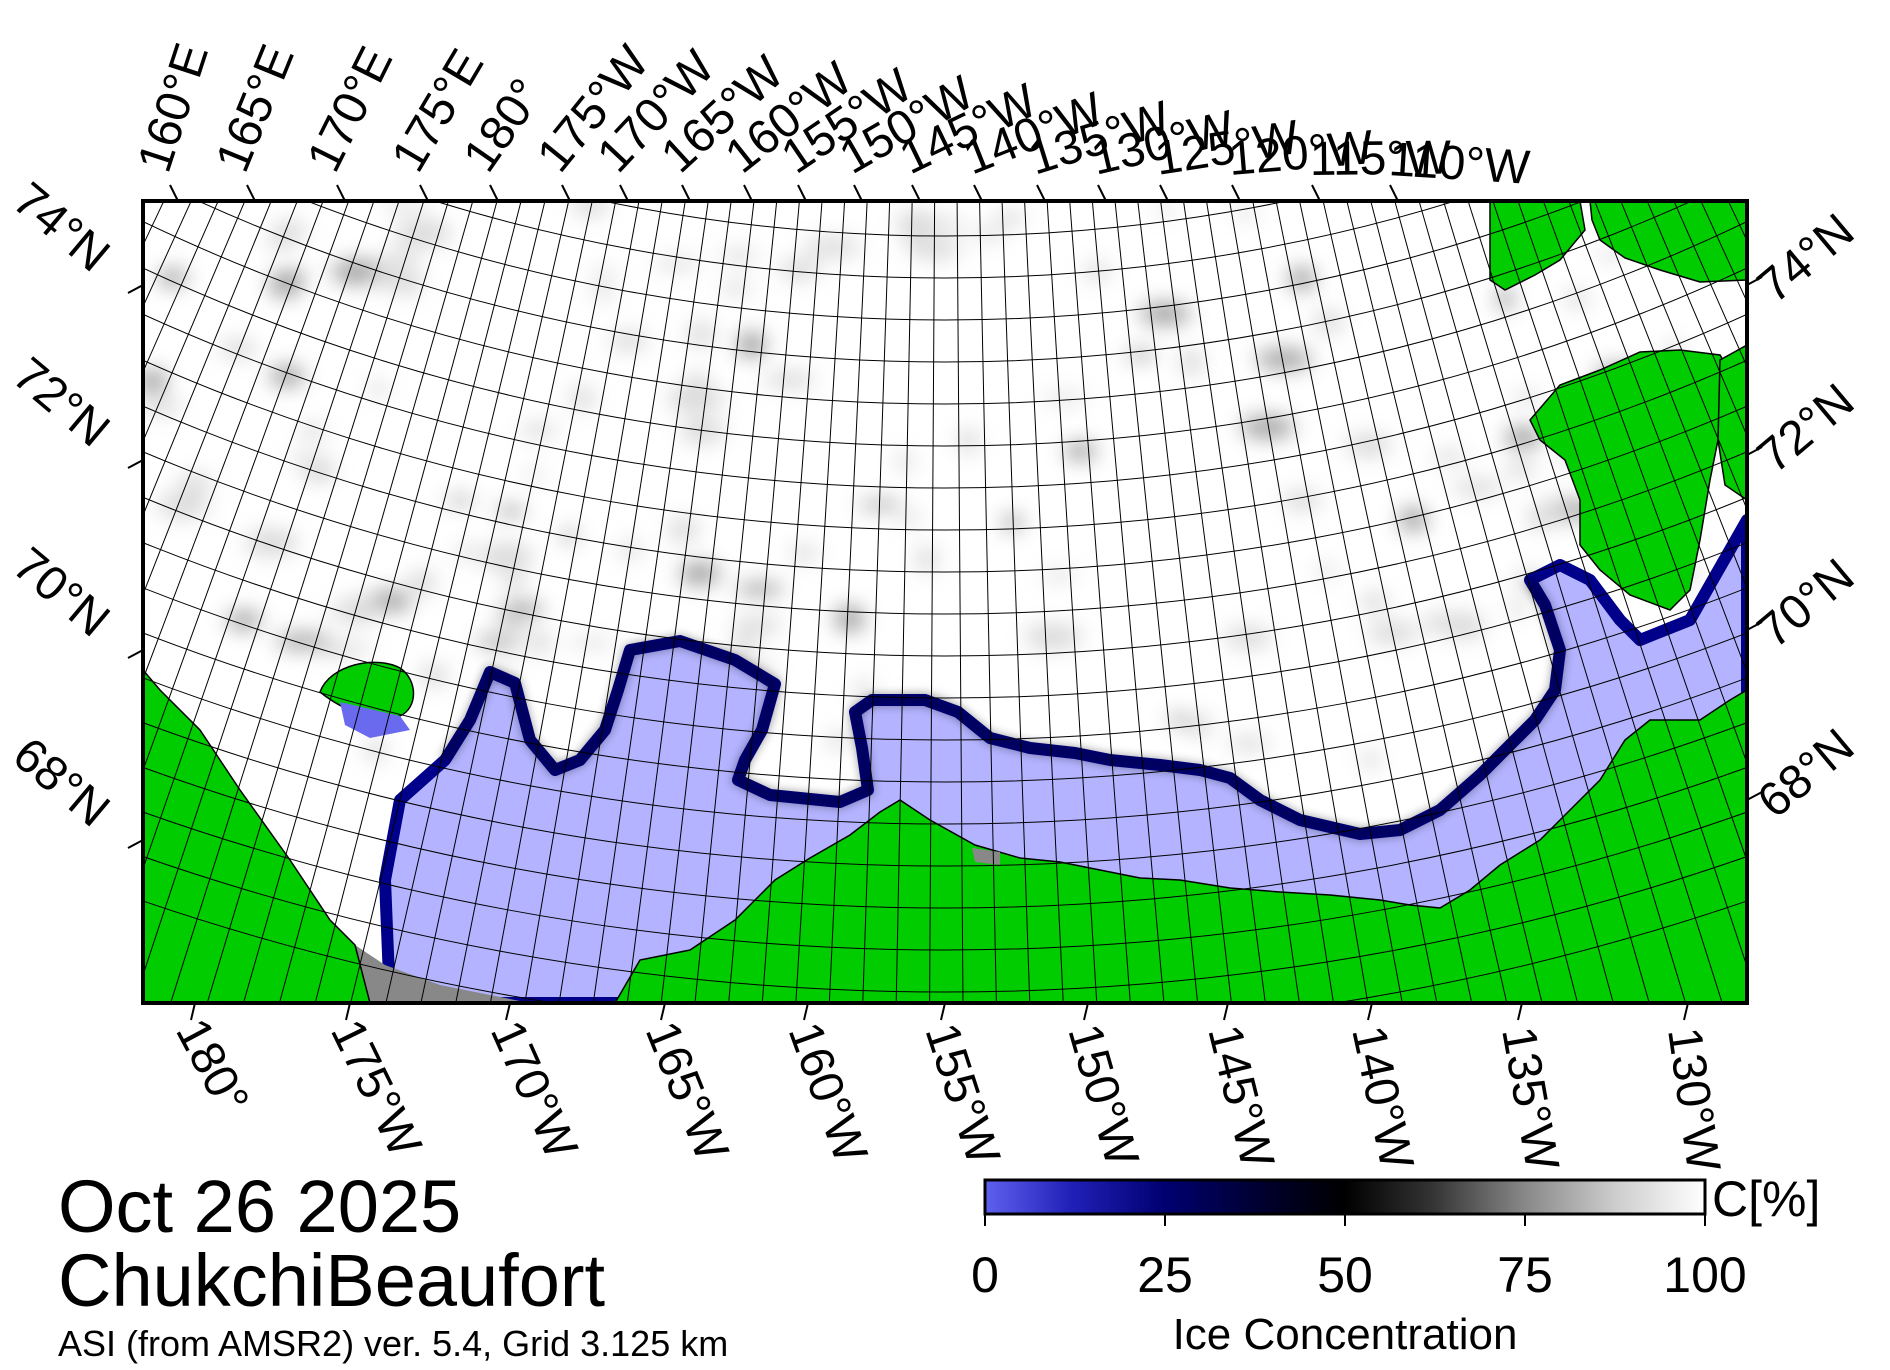 This screenshot has height=1370, width=1890. What do you see at coordinates (1003, 708) in the screenshot?
I see `ice-edge-shadow` at bounding box center [1003, 708].